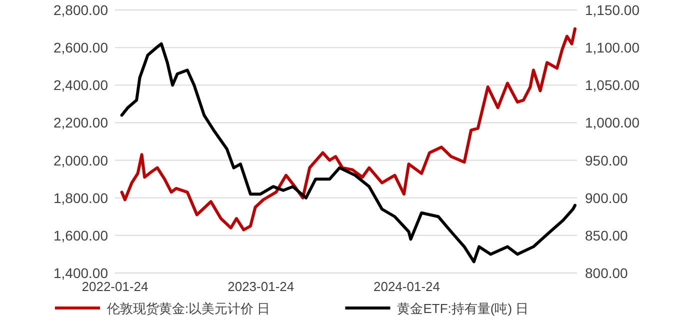  I want to click on y-tick-label: 1,800.00, so click(81, 198).